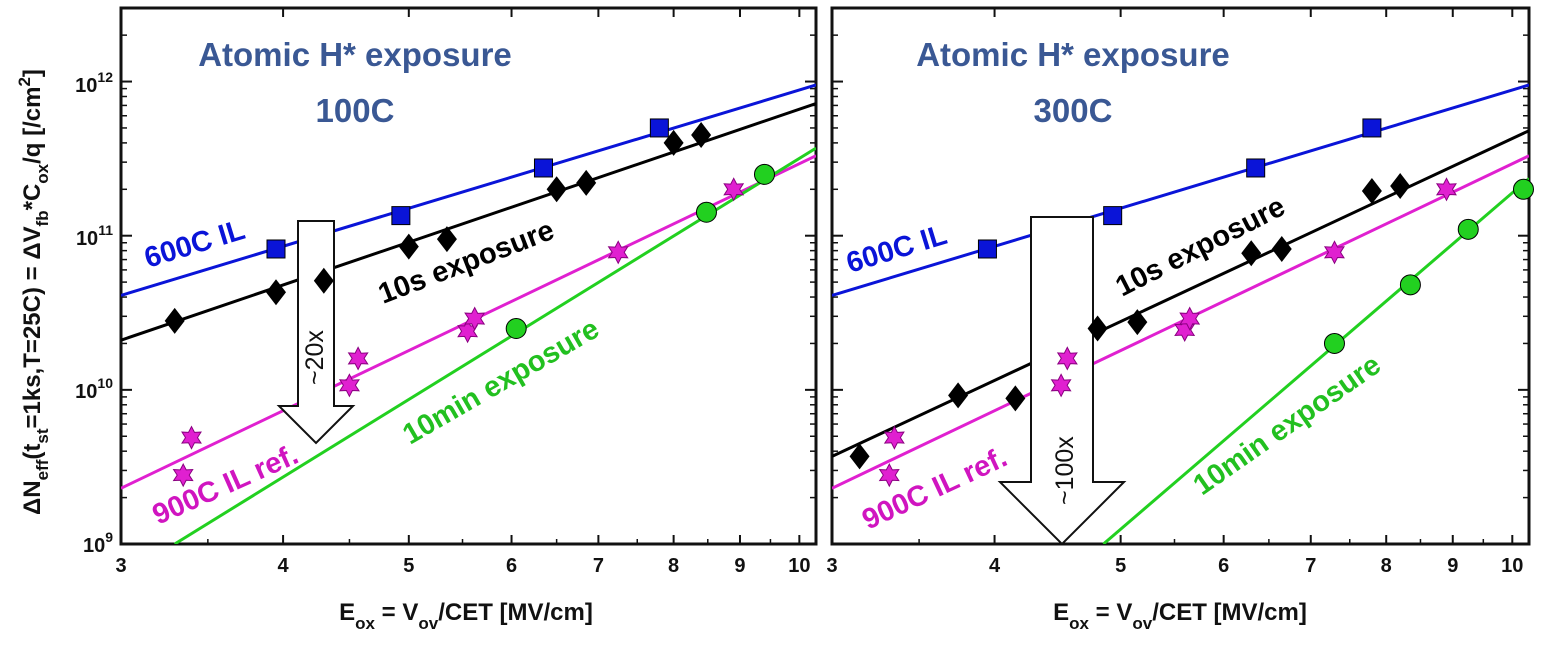 This screenshot has height=649, width=1542. I want to click on panel-title-line2: 100C, so click(355, 110).